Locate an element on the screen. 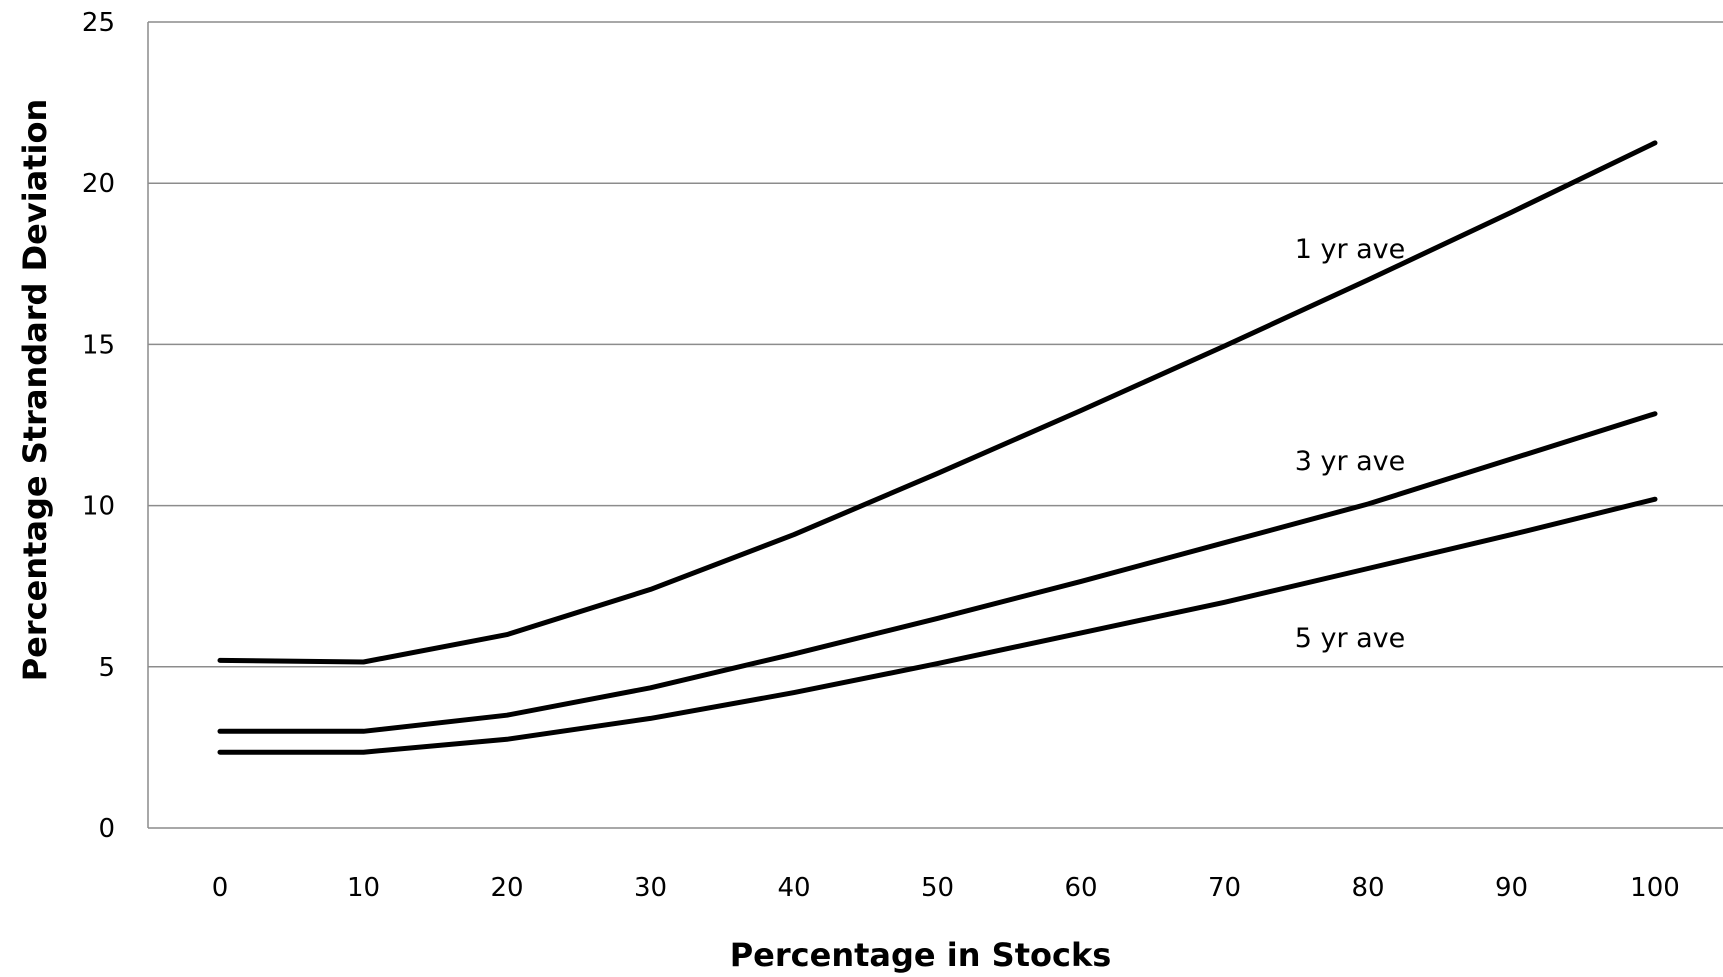  x-tick-label: 20 is located at coordinates (506, 888).